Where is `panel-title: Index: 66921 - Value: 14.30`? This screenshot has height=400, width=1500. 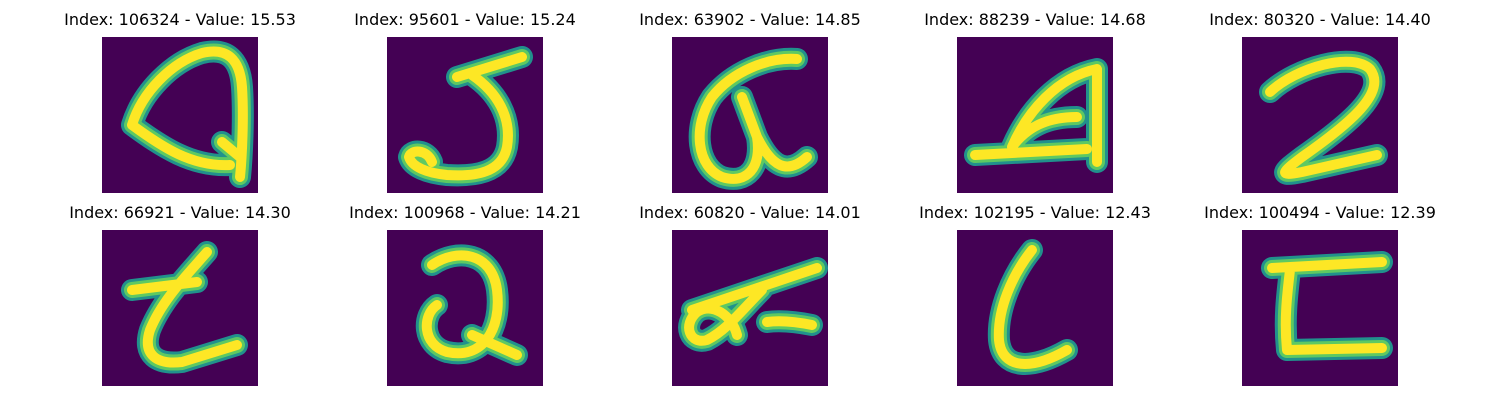
panel-title: Index: 66921 - Value: 14.30 is located at coordinates (180, 212).